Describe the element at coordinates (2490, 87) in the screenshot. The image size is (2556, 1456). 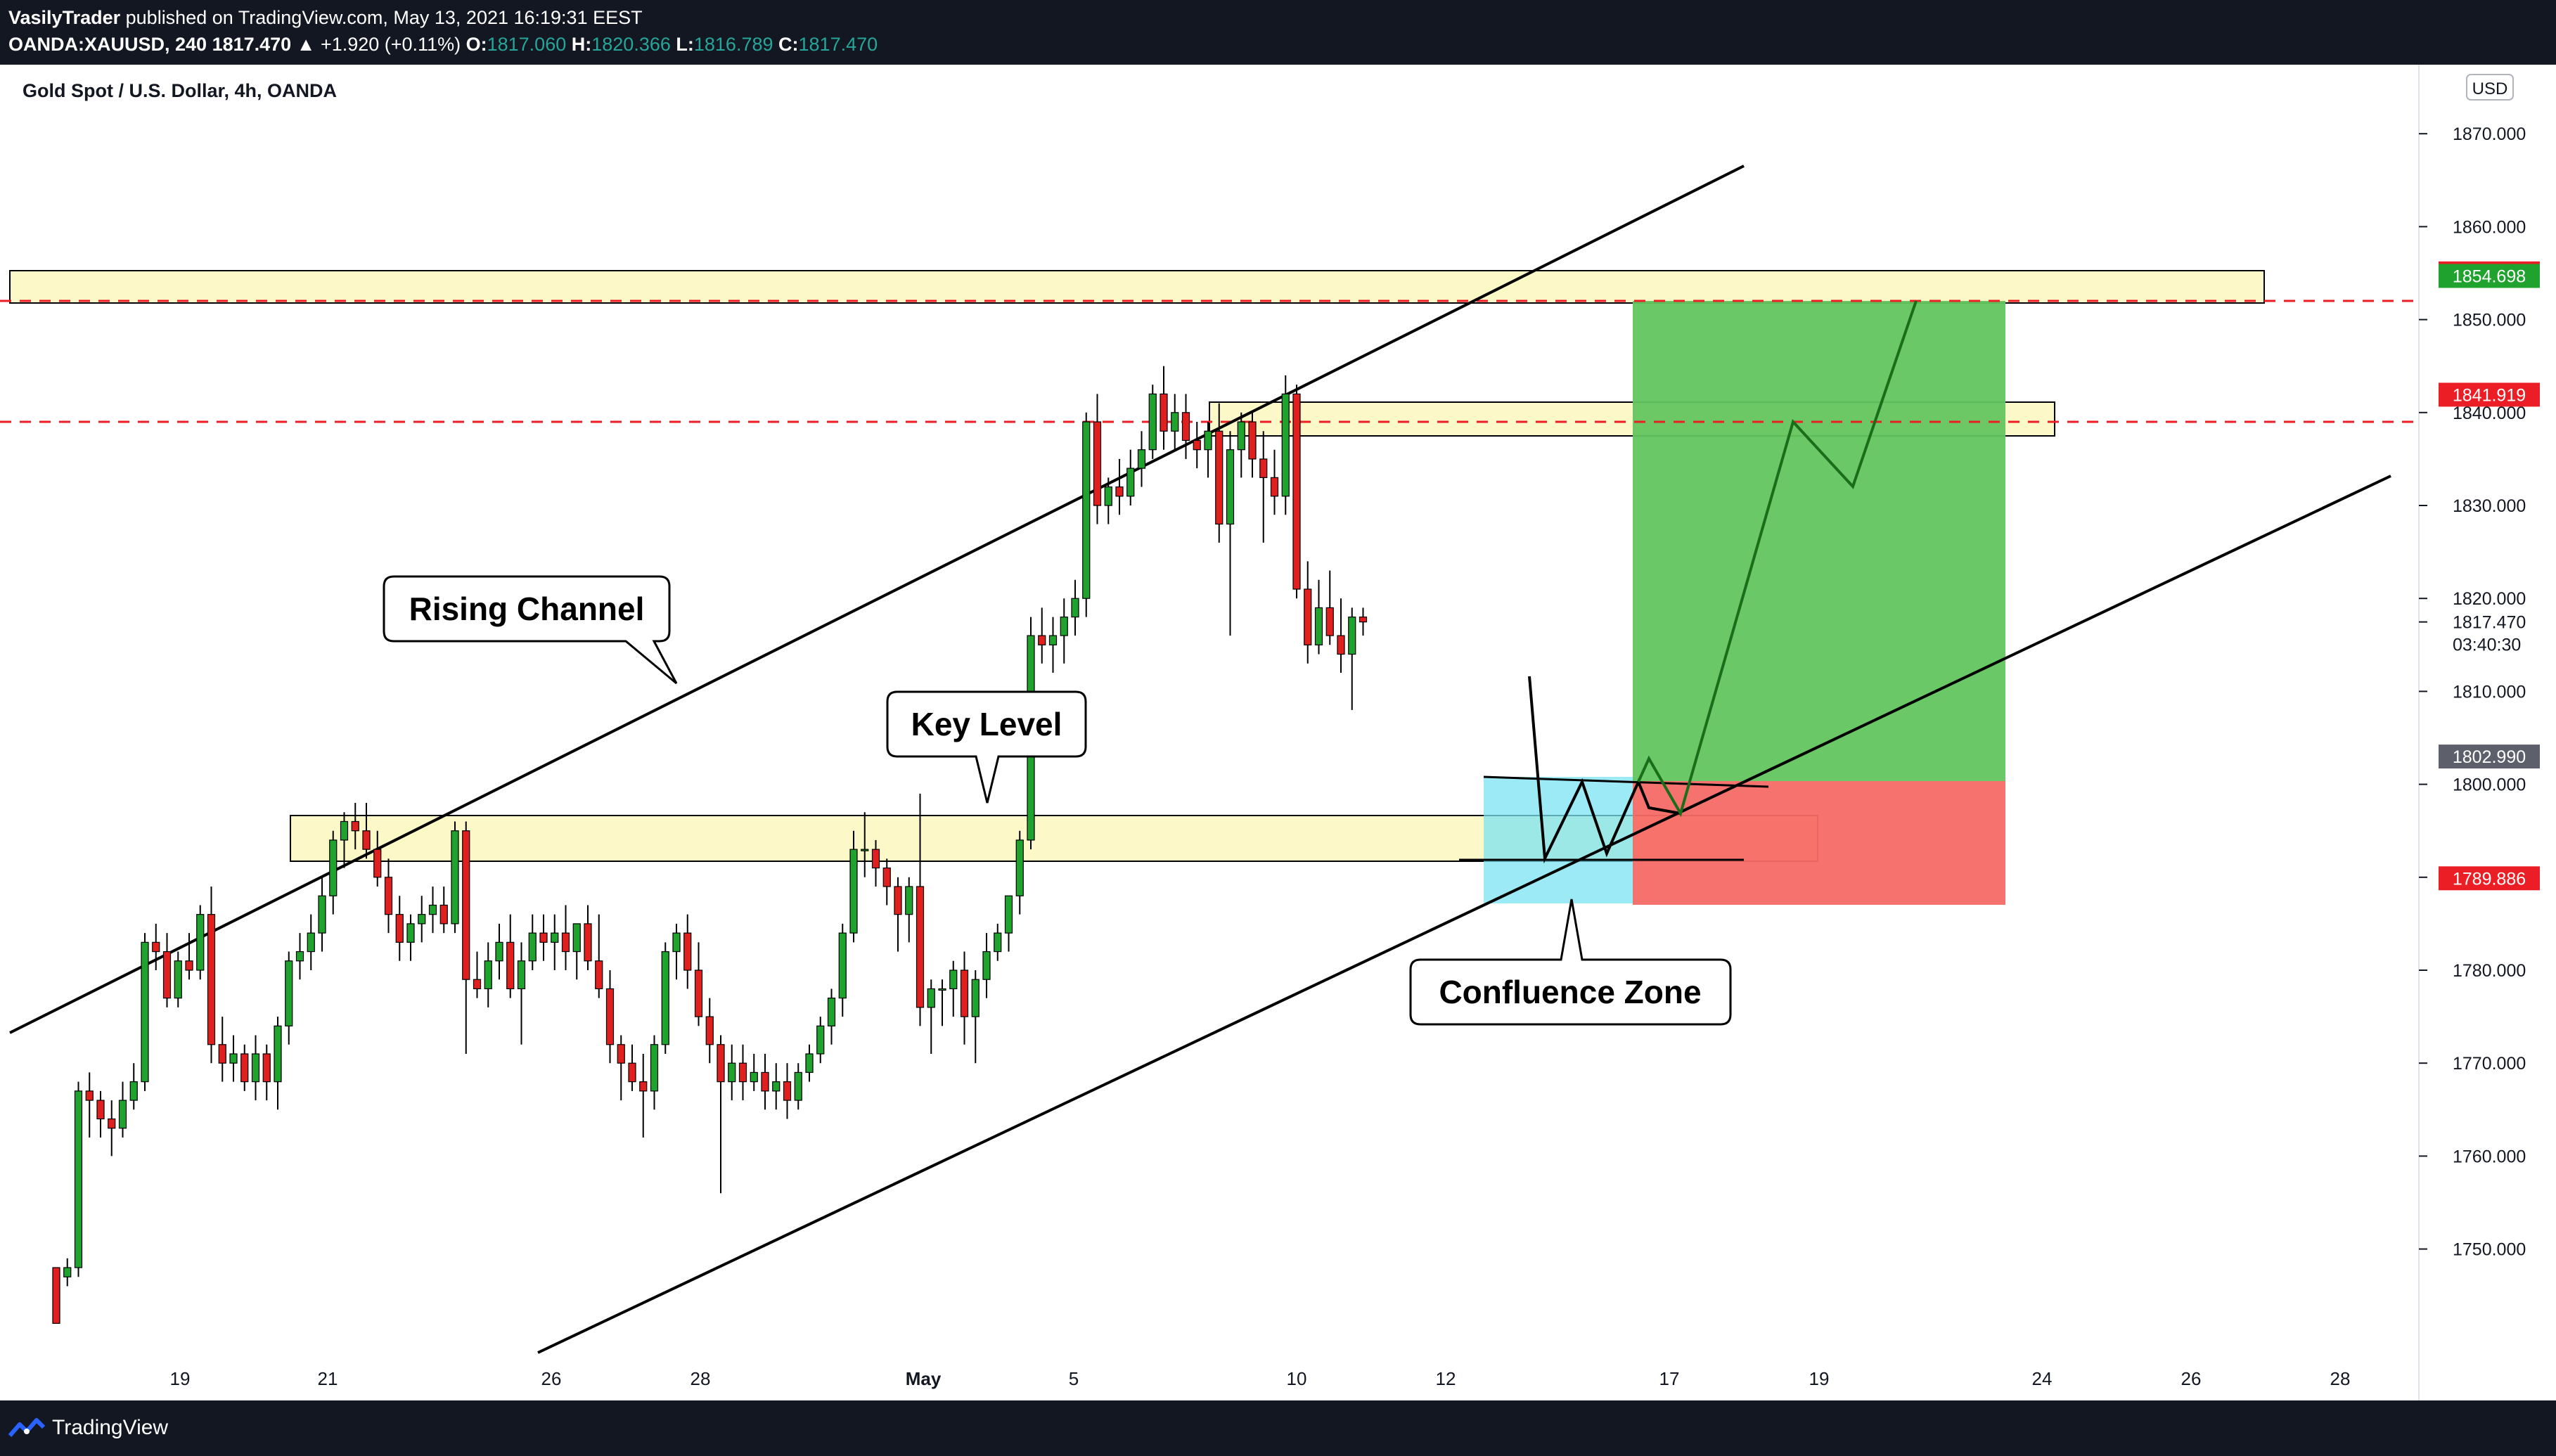
I see `currency-badge` at that location.